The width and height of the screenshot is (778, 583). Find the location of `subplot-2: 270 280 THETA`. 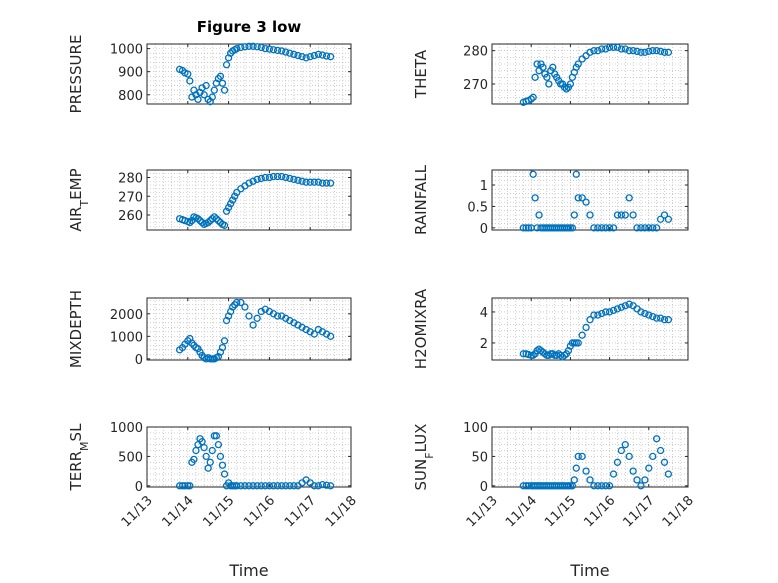

subplot-2: 270 280 THETA is located at coordinates (550, 74).